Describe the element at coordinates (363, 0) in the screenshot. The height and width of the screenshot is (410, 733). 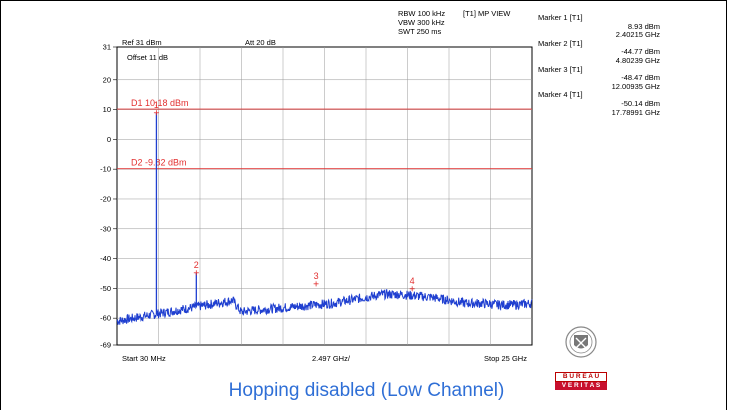
I see `frame-top` at that location.